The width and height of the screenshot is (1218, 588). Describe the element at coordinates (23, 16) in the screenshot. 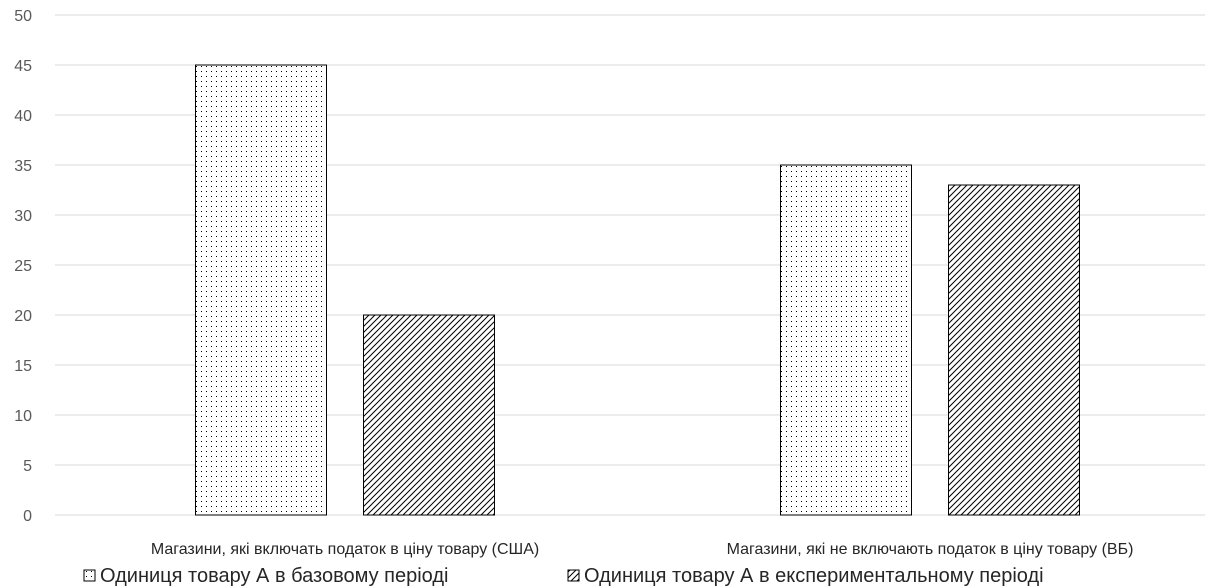

I see `y-tick-label: 50` at that location.